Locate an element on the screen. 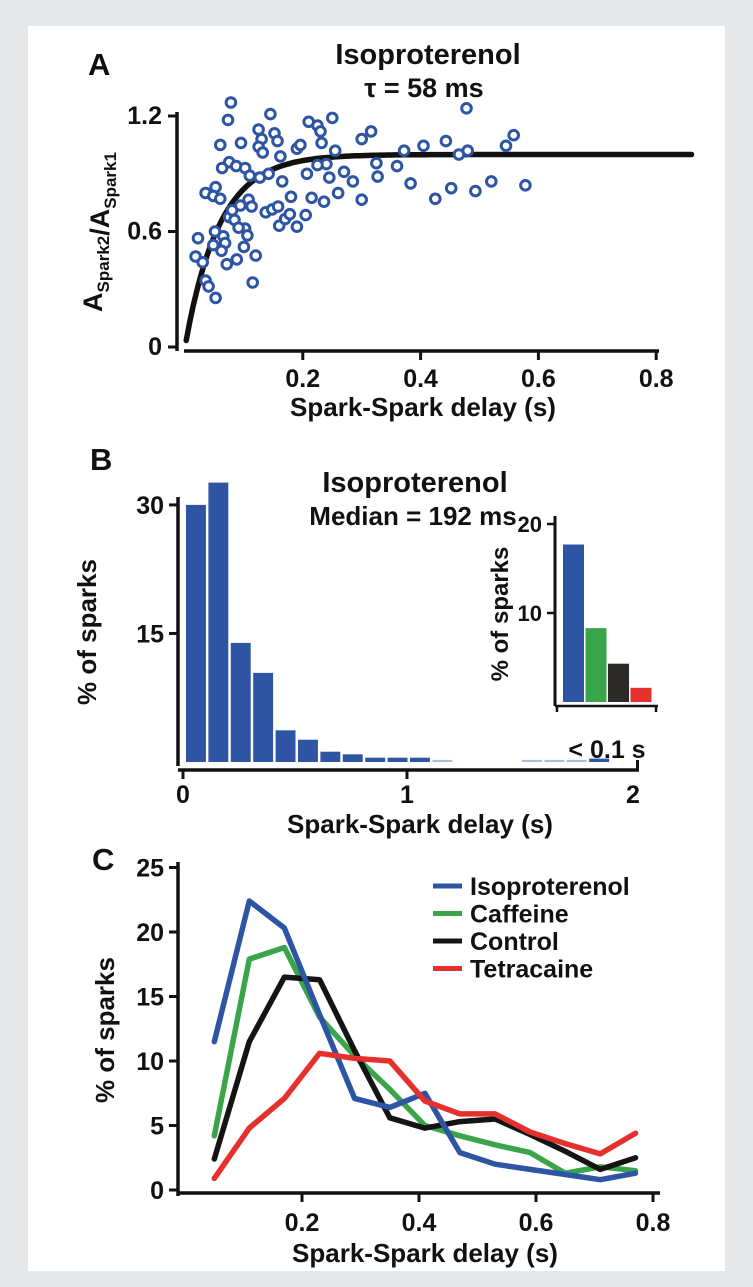 This screenshot has height=1287, width=753. histogram-bars is located at coordinates (398, 622).